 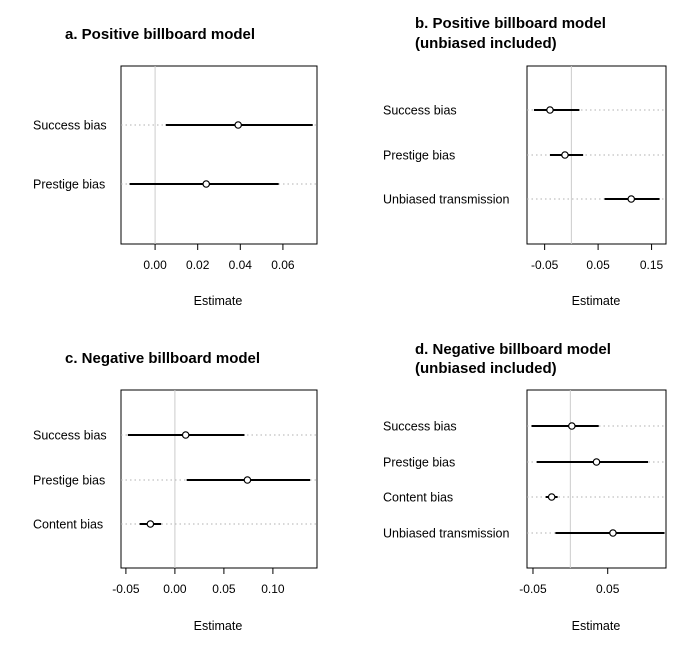 I want to click on panel-title: c. Negative billboard model, so click(x=162, y=358).